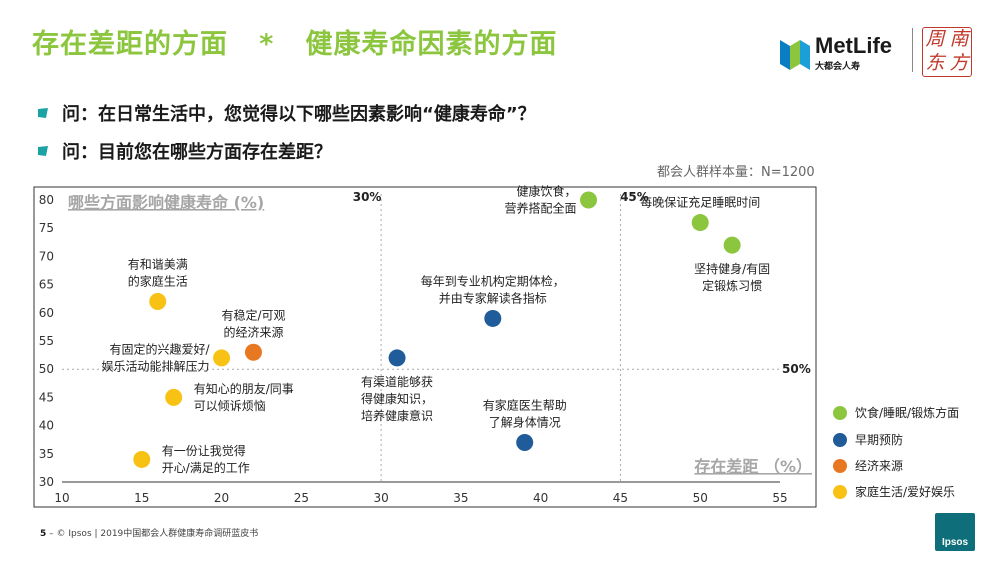 Image resolution: width=1004 pixels, height=566 pixels. Describe the element at coordinates (547, 191) in the screenshot. I see `point-label: 健康饮食，` at that location.